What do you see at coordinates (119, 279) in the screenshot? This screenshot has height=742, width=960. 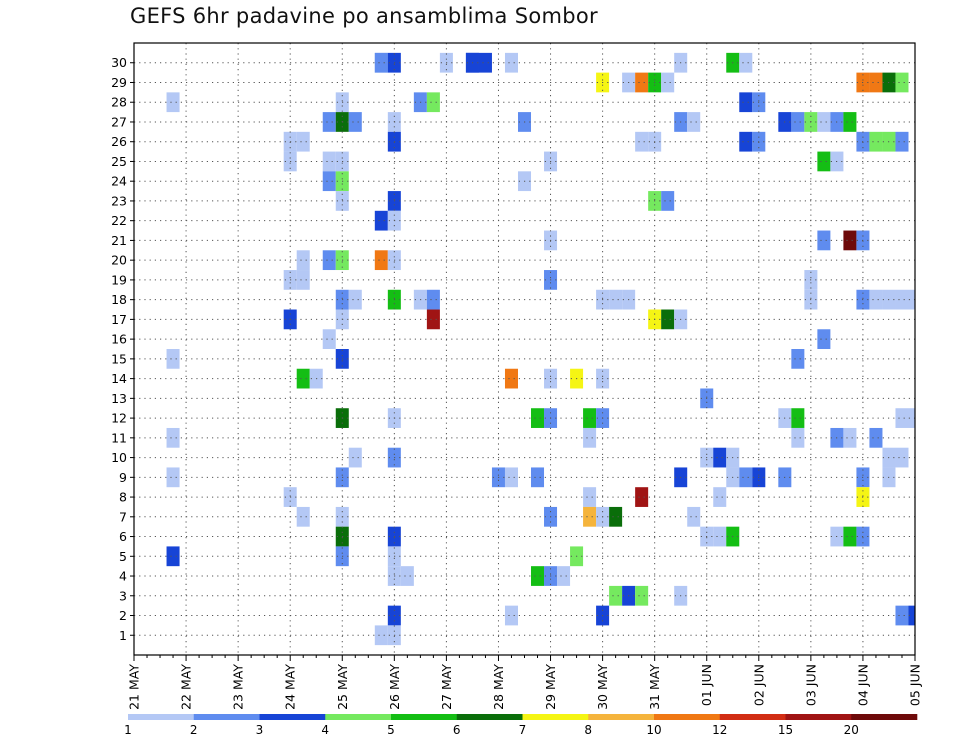 I see `y-tick-label: 19` at bounding box center [119, 279].